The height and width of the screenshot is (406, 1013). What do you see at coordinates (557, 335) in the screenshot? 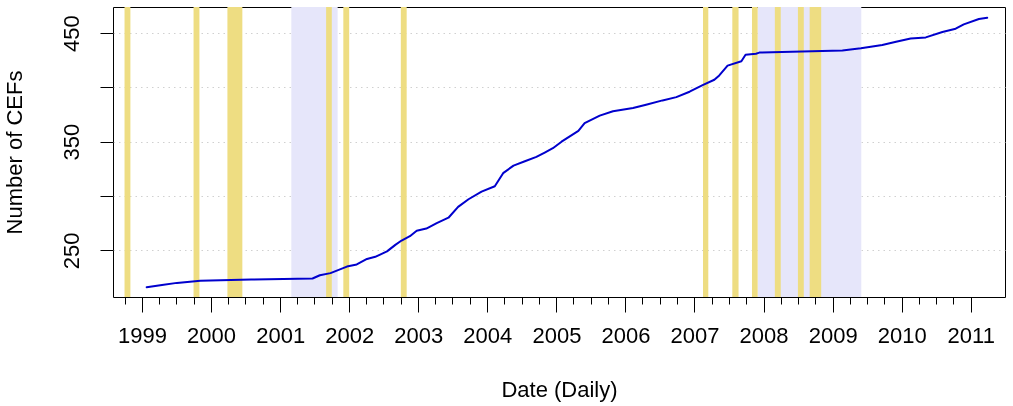
I see `x-tick-label: 2005` at bounding box center [557, 335].